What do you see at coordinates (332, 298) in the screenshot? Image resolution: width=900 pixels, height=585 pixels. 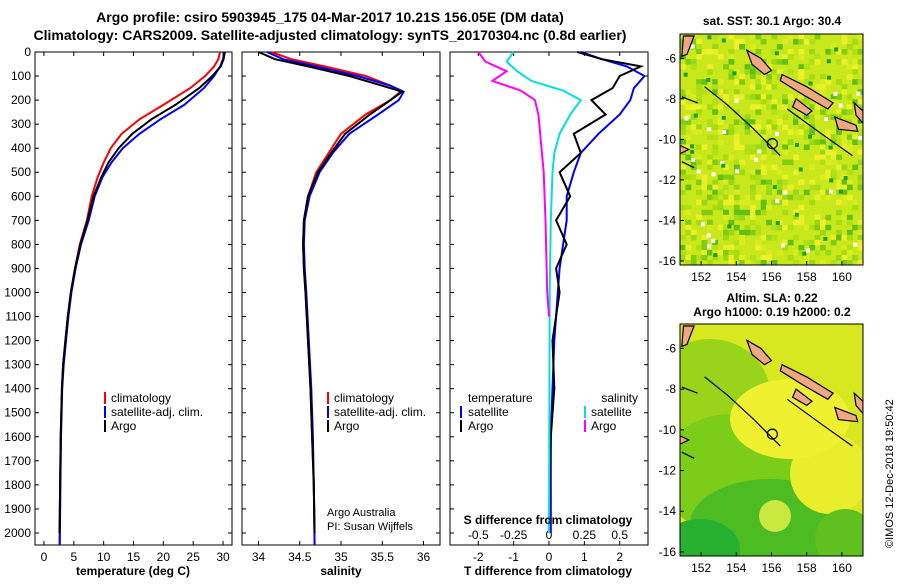 I see `salinity-lines` at bounding box center [332, 298].